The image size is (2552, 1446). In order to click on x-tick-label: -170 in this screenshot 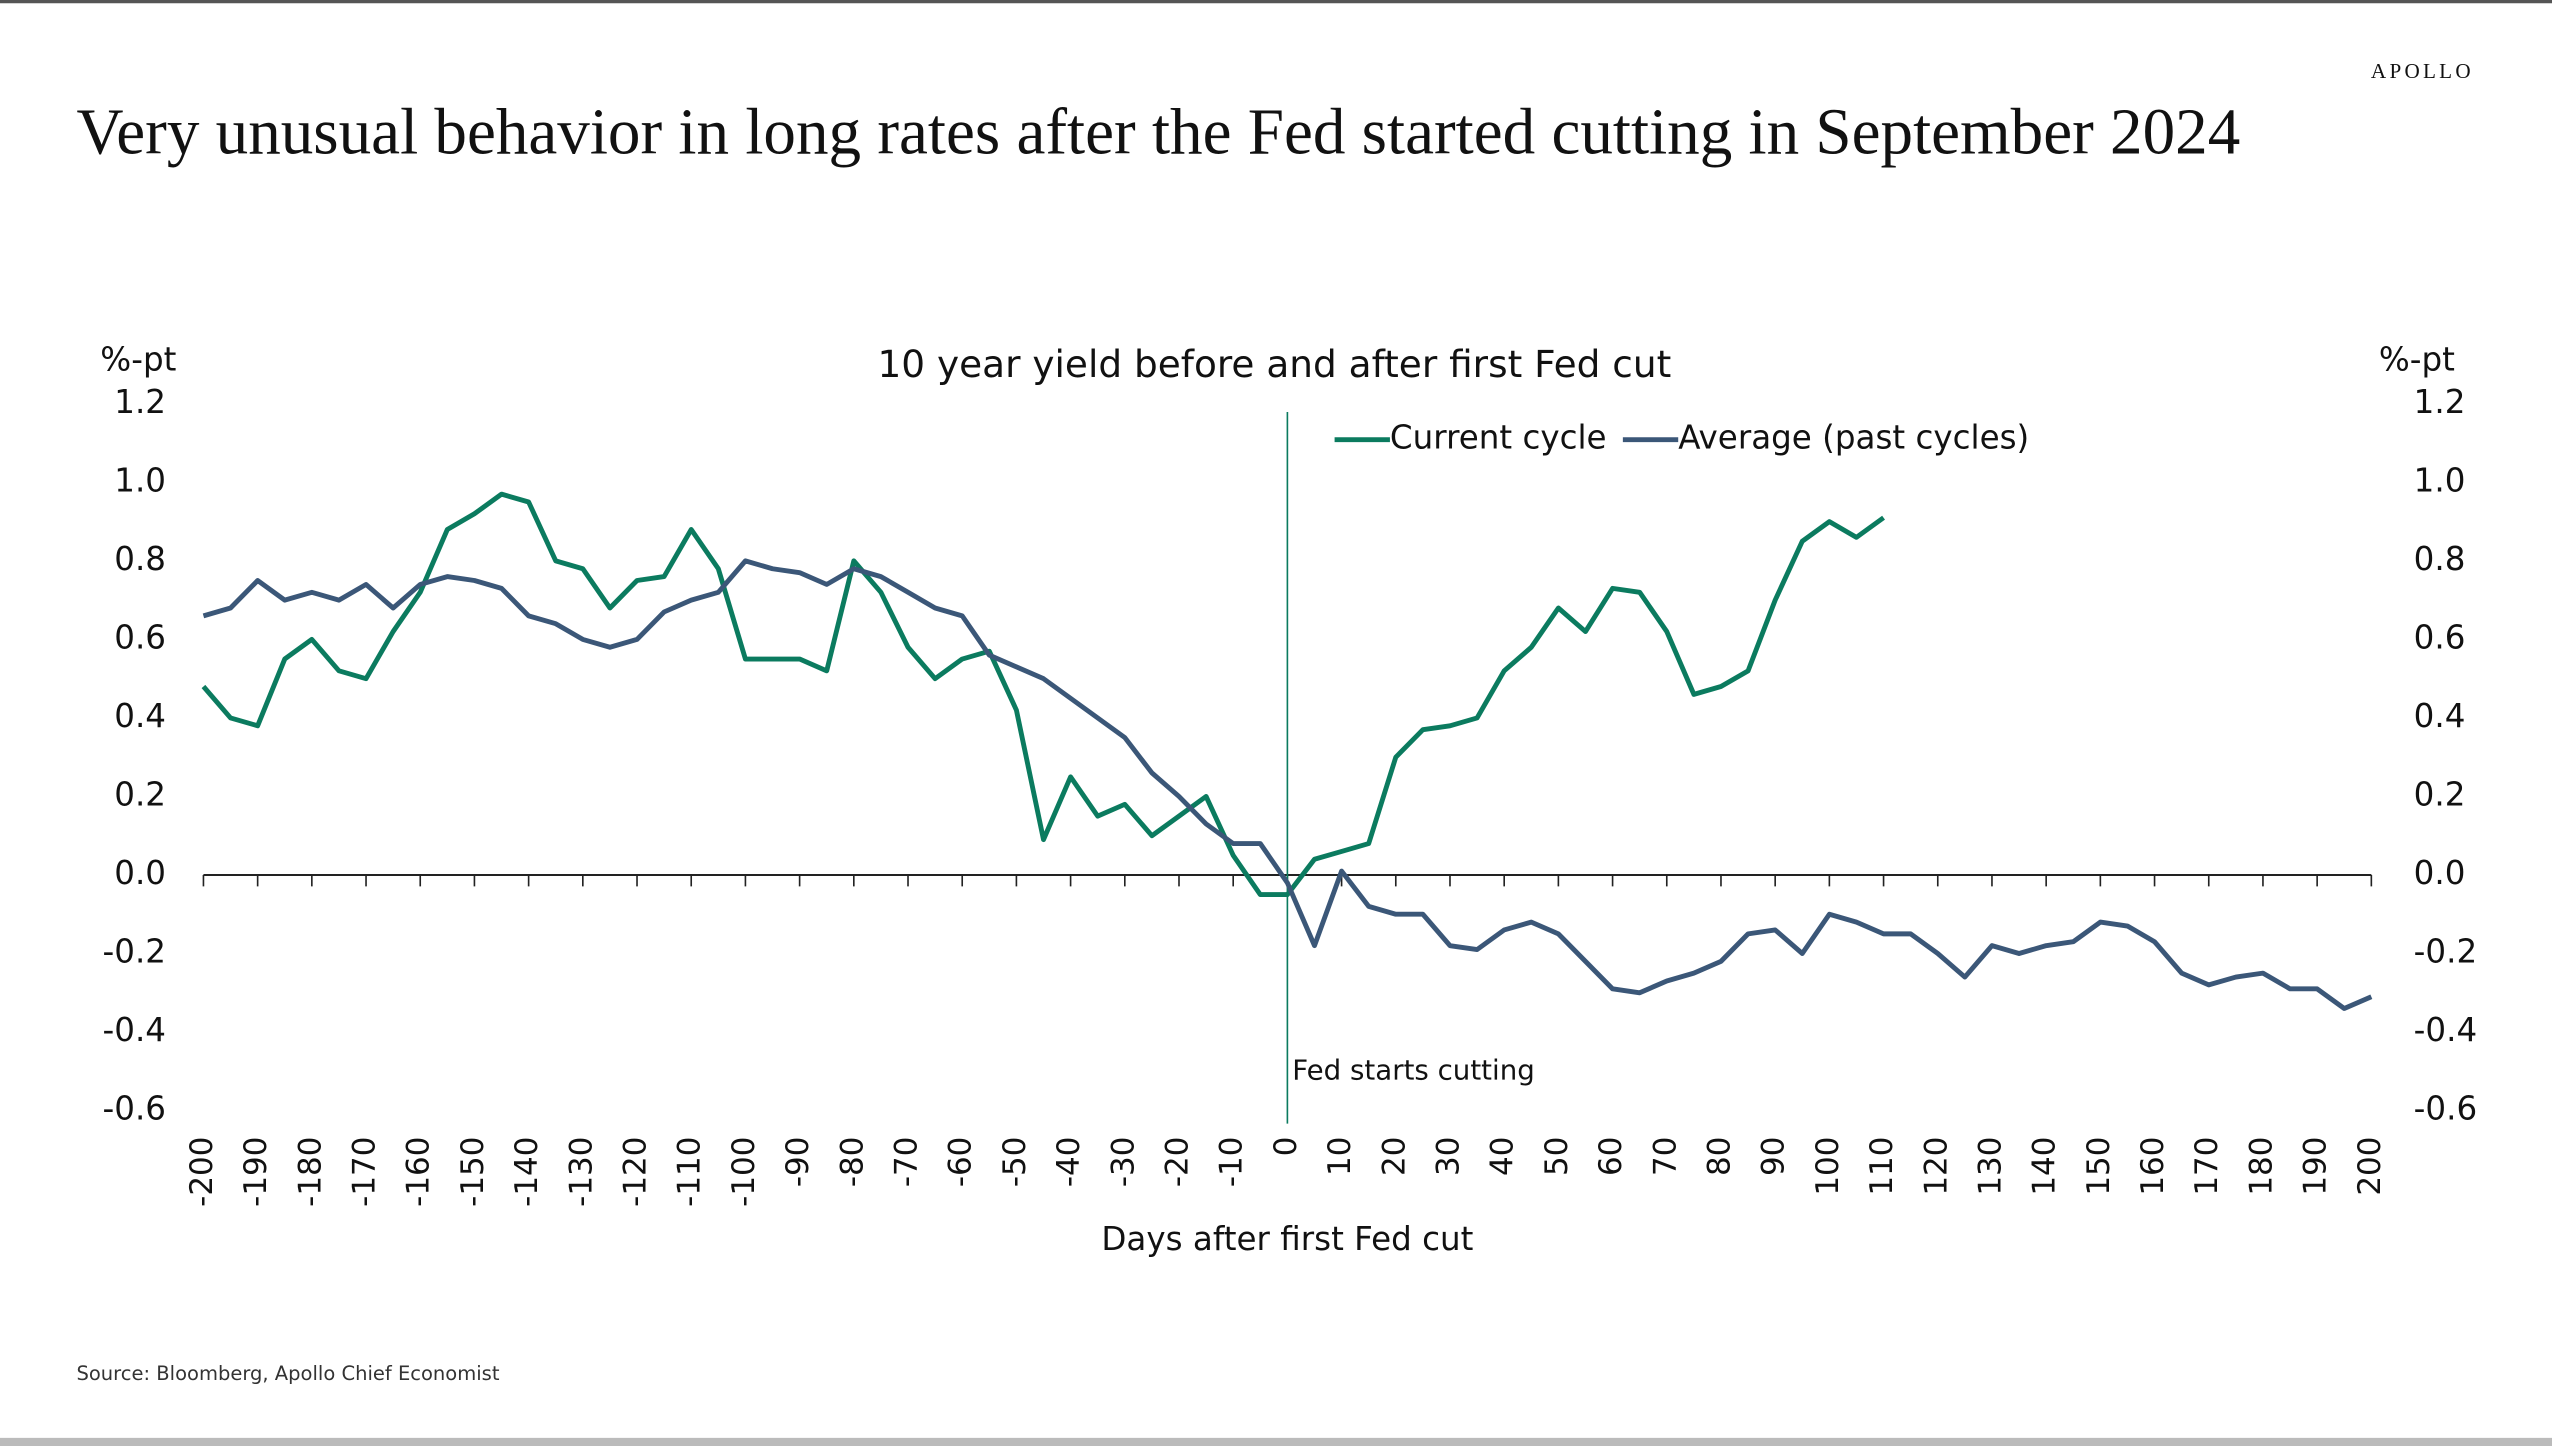, I will do `click(365, 1172)`.